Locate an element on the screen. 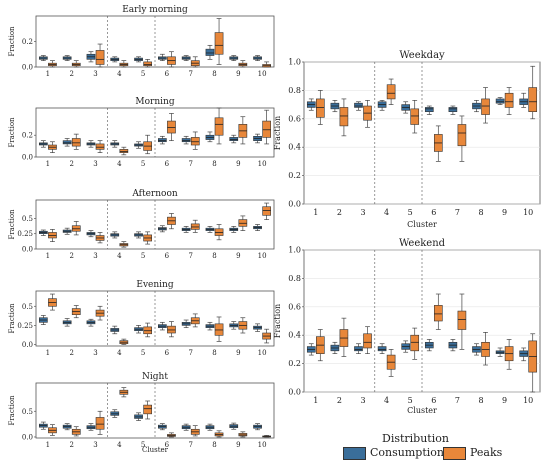 The width and height of the screenshot is (550, 467). panel-title-night: Night is located at coordinates (155, 377).